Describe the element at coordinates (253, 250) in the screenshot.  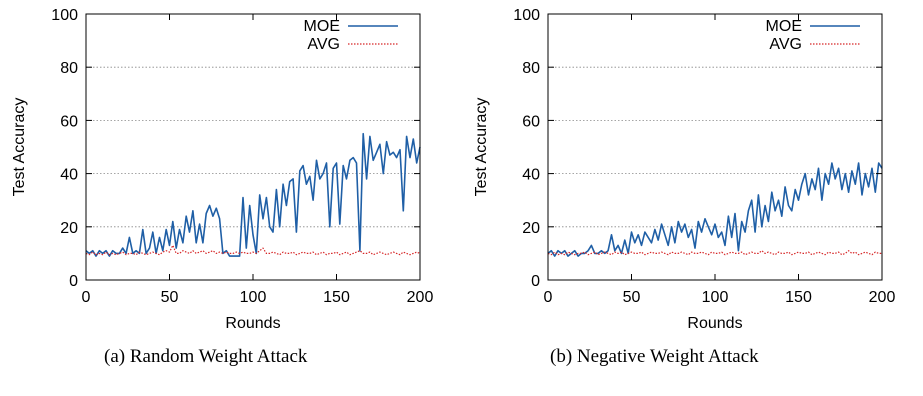
I see `series-line-avg` at that location.